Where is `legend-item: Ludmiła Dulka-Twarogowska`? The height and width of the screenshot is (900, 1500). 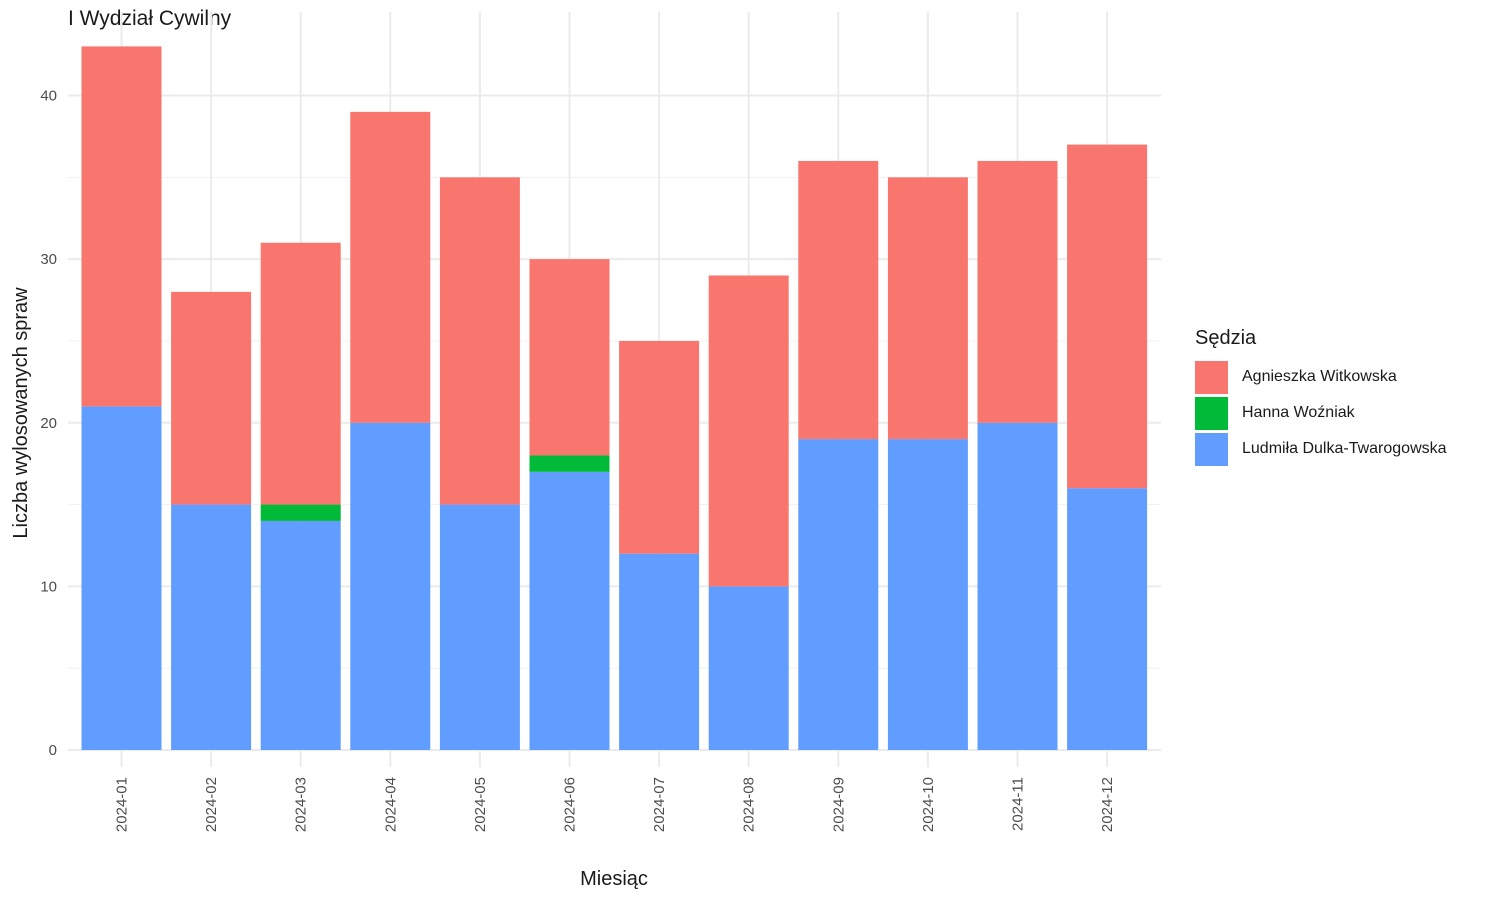
legend-item: Ludmiła Dulka-Twarogowska is located at coordinates (1321, 449).